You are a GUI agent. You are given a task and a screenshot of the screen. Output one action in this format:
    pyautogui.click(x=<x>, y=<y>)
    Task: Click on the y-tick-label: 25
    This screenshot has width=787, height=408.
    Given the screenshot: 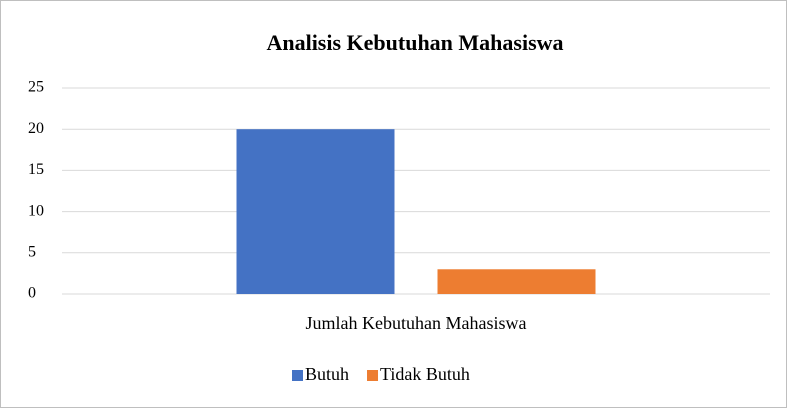 What is the action you would take?
    pyautogui.click(x=36, y=87)
    